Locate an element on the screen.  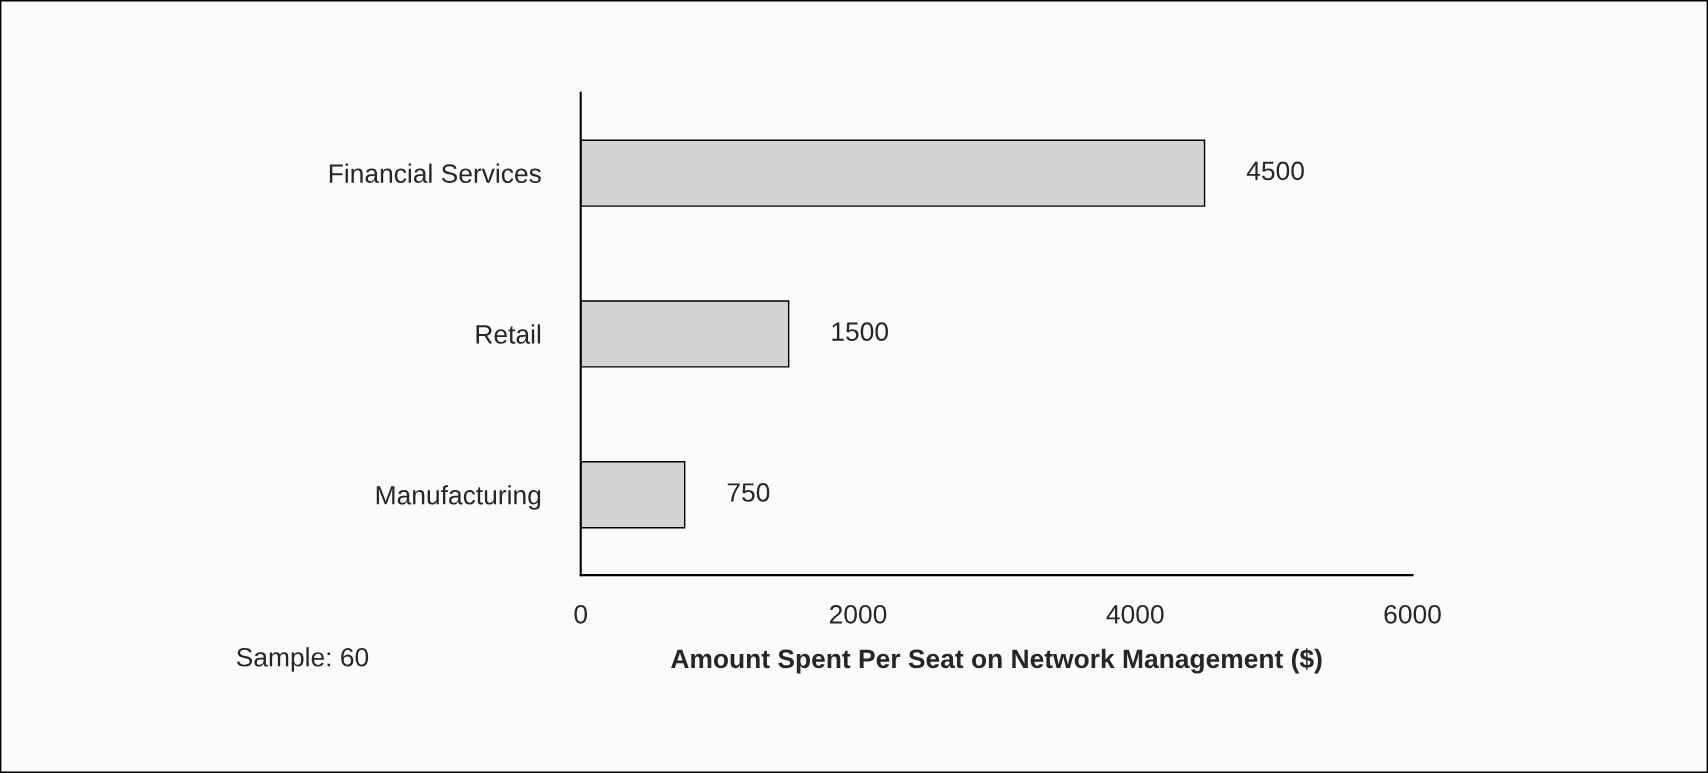
x-tick-label: 6000 is located at coordinates (1412, 614).